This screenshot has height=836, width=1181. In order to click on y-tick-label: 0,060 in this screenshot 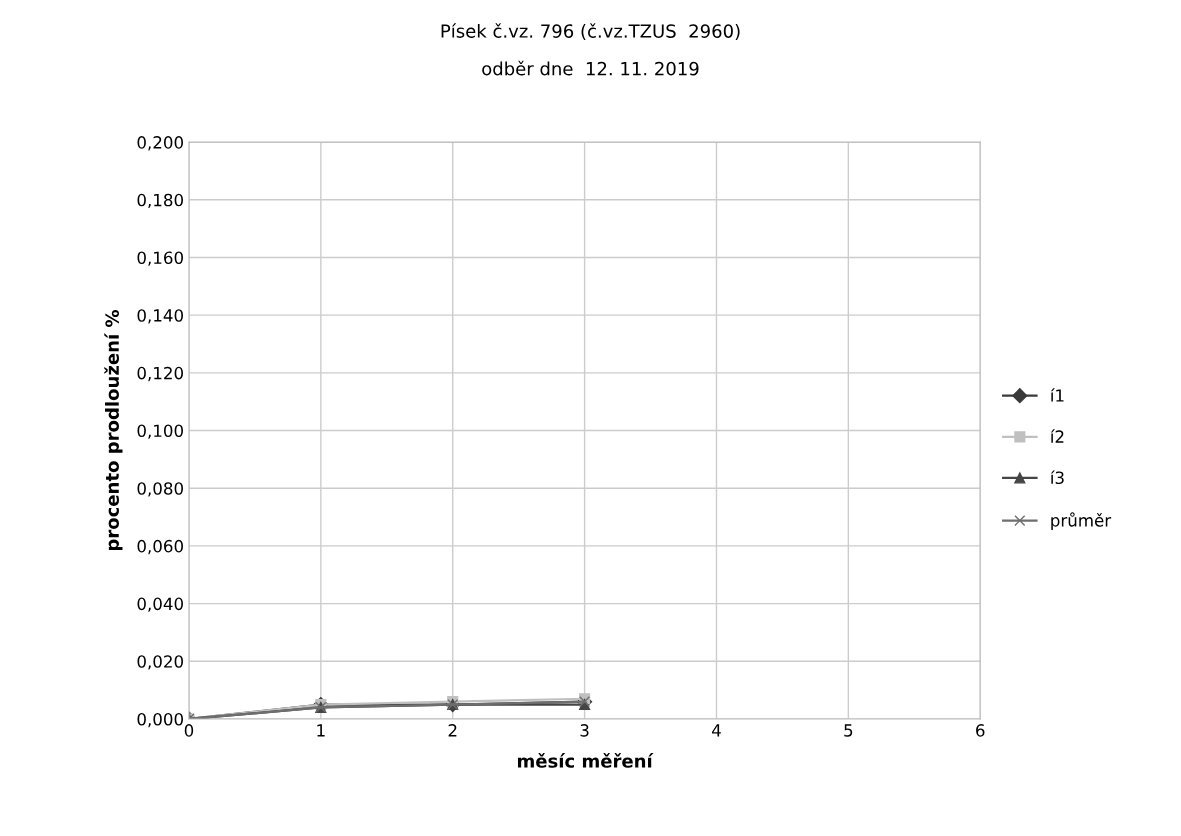, I will do `click(160, 547)`.